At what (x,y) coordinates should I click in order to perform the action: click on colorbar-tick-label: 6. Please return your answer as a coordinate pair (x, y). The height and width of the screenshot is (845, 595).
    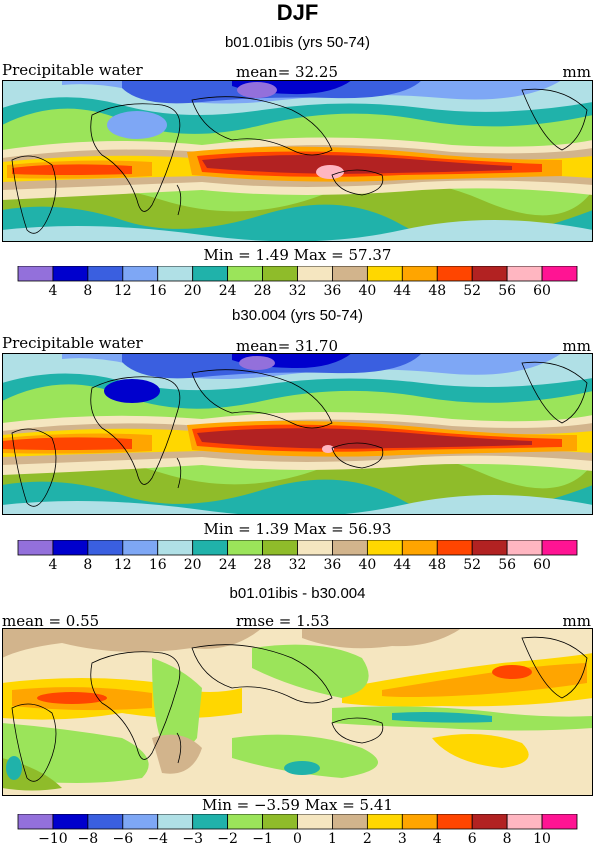
    Looking at the image, I should click on (472, 838).